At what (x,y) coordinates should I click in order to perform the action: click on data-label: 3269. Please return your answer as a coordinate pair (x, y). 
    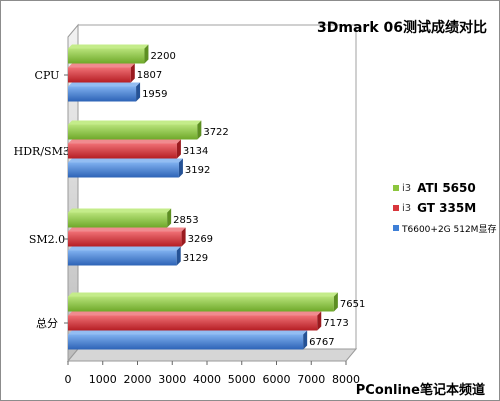
    Looking at the image, I should click on (200, 239).